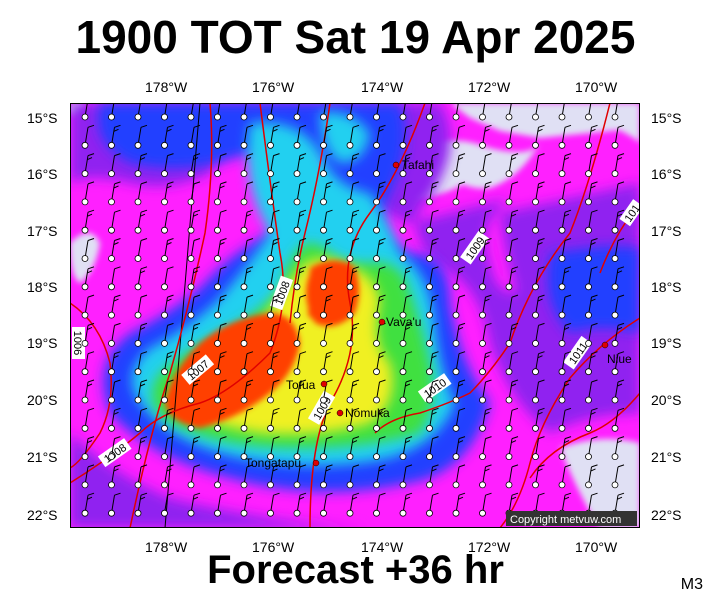 This screenshot has height=600, width=711. What do you see at coordinates (666, 231) in the screenshot?
I see `lat-label-right: 17°S` at bounding box center [666, 231].